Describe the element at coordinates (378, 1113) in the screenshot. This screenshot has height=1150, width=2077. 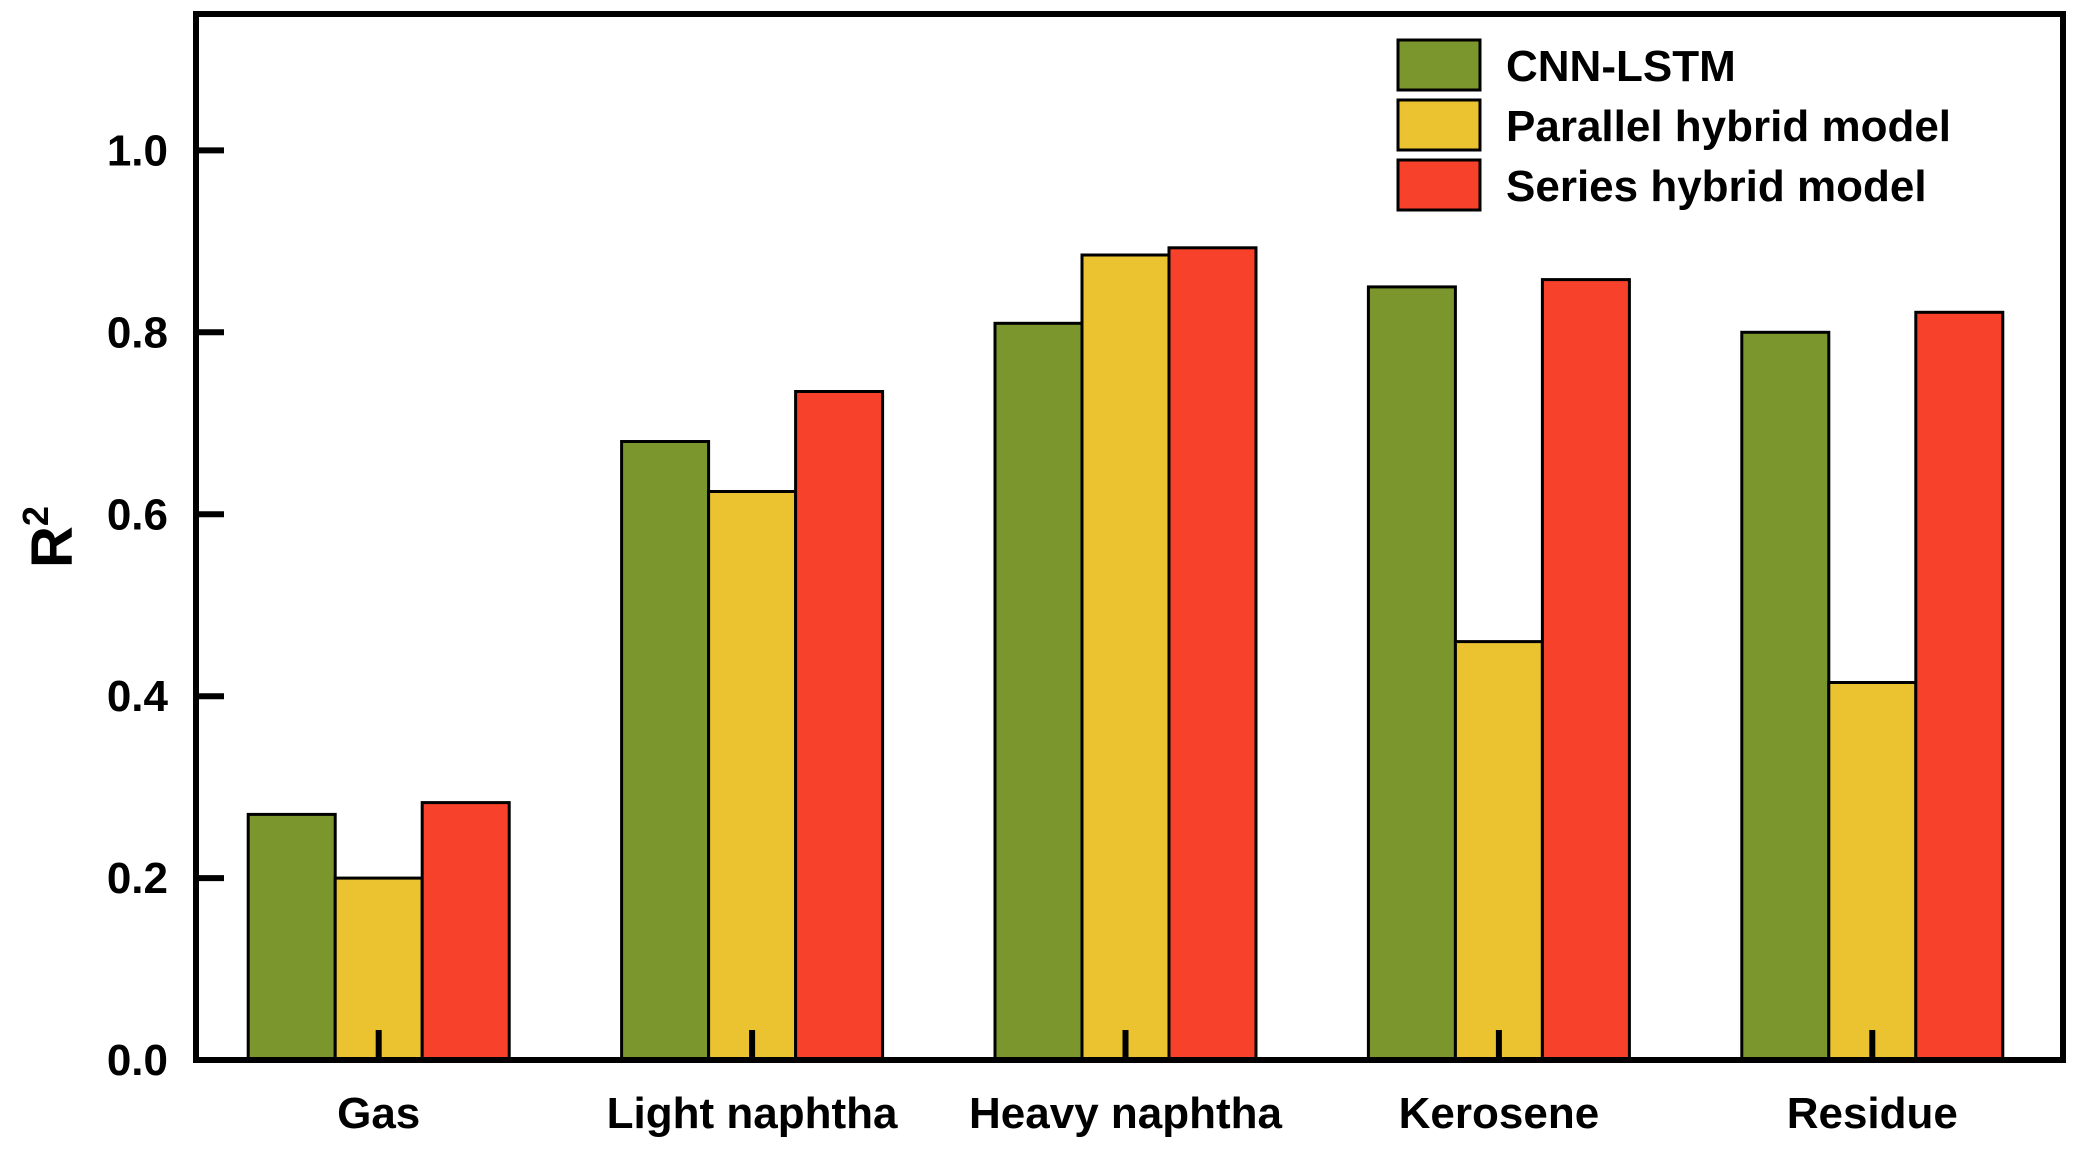
I see `category-label: Gas` at that location.